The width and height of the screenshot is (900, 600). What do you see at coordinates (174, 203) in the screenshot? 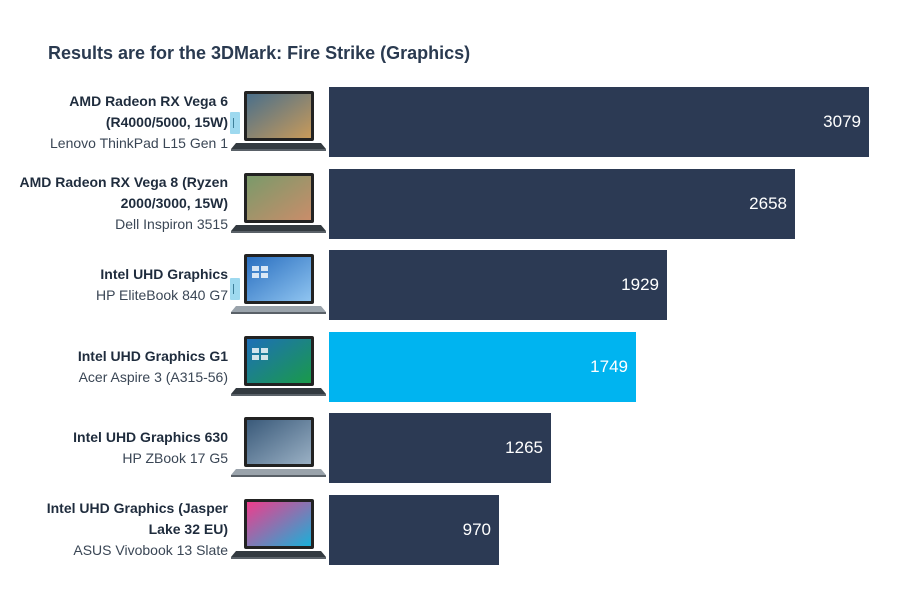
I see `gpu-name: 2000/3000, 15W)` at bounding box center [174, 203].